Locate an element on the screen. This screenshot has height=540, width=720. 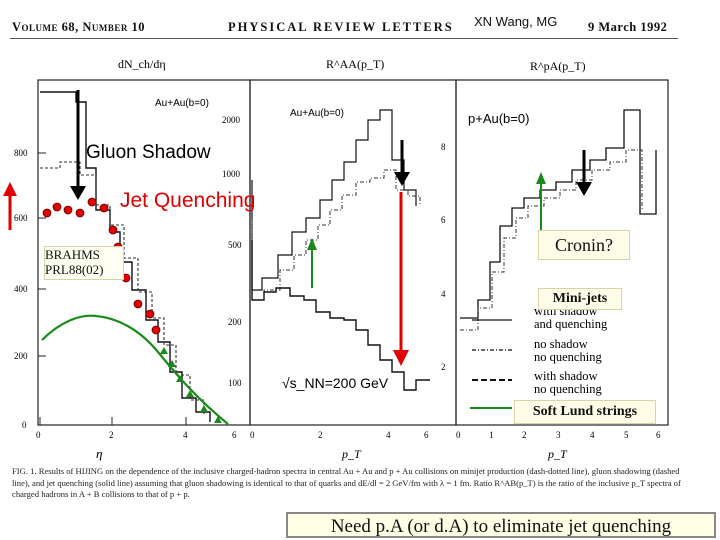
p2-ylabel: R^AA(p_T) is located at coordinates (355, 64).